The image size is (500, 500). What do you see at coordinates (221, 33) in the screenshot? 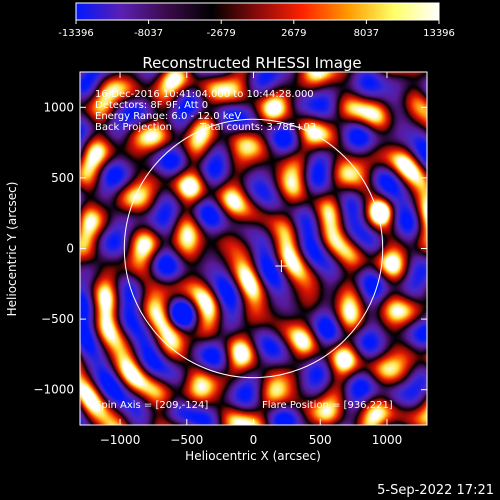
I see `colorbar-tick-label: -2679` at bounding box center [221, 33].